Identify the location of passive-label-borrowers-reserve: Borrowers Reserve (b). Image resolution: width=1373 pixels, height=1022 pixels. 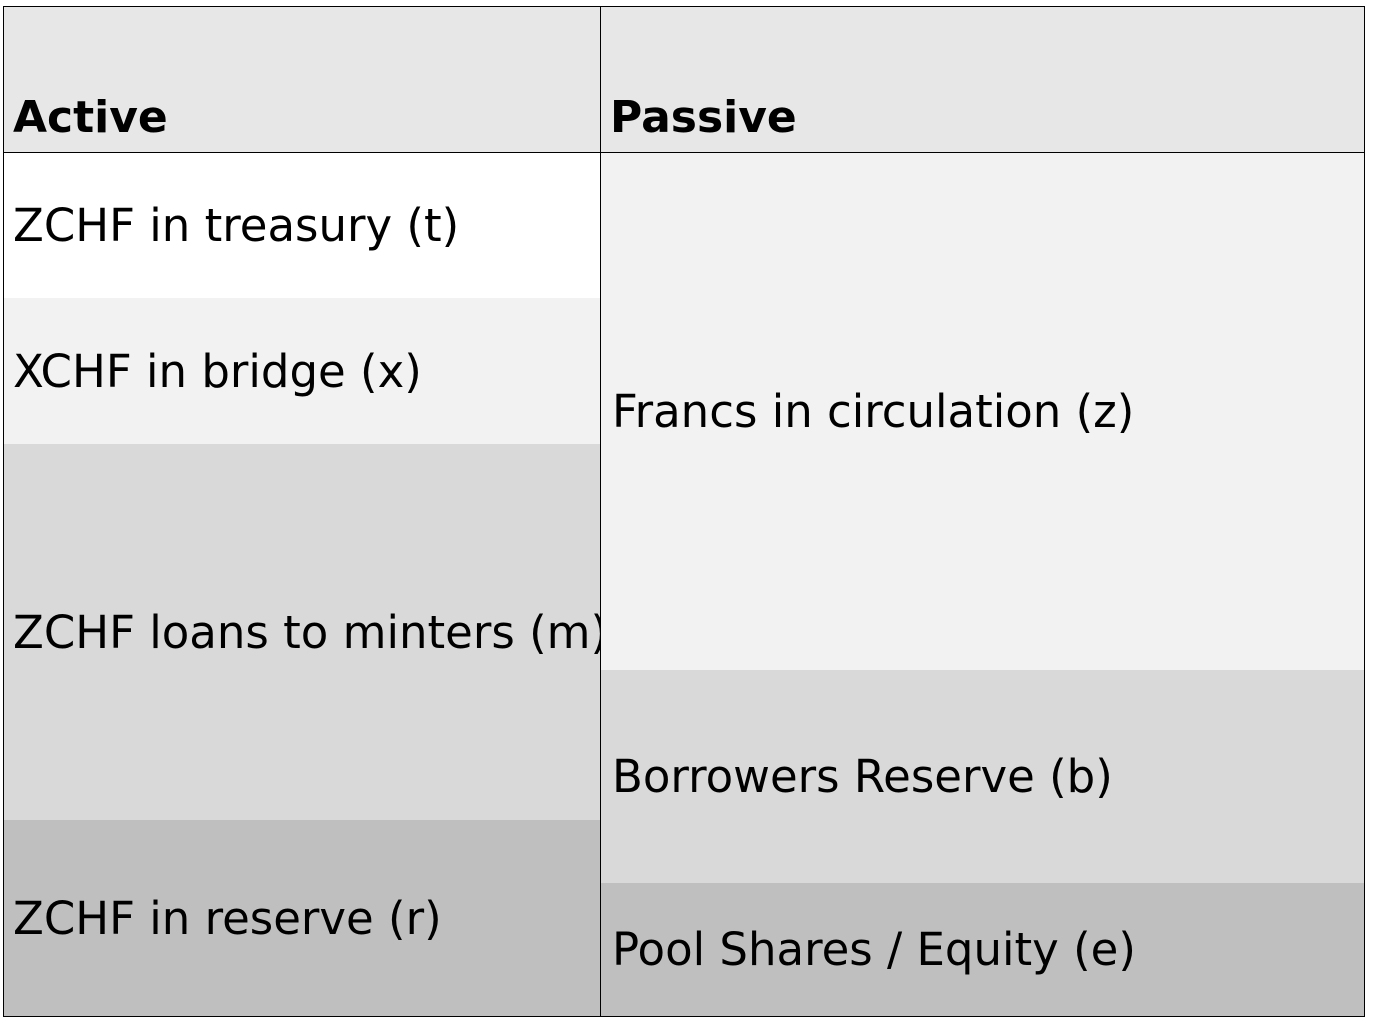
(862, 776).